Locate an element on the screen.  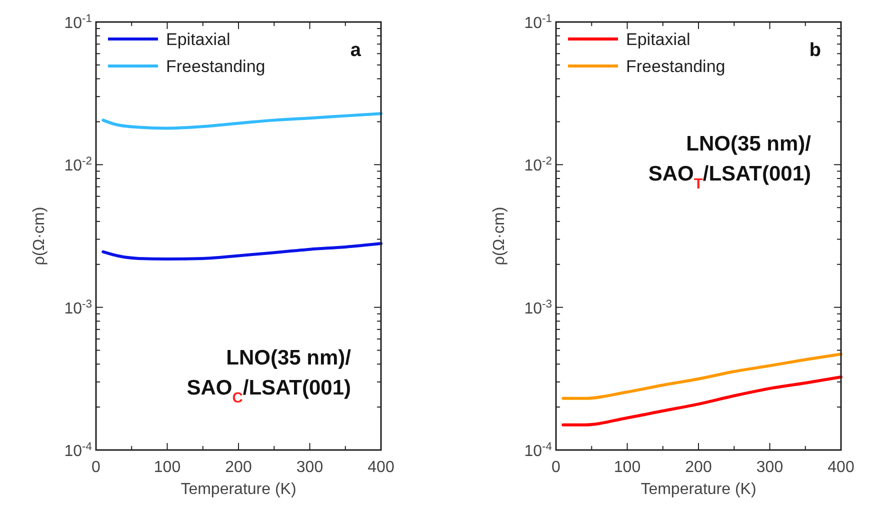
annotation: SAO$_{C}$/LSAT(001) is located at coordinates (268, 391).